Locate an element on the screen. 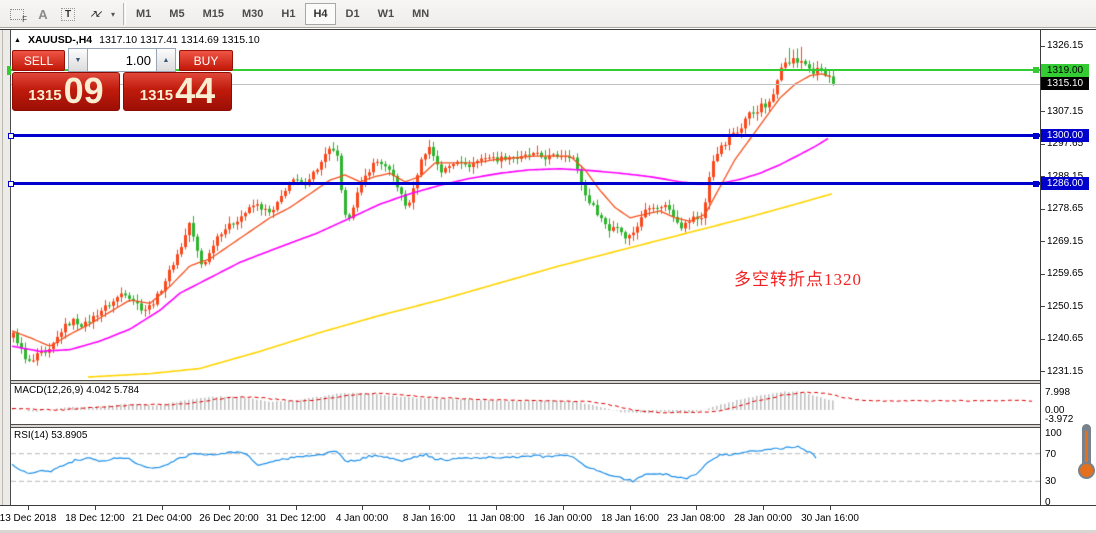 The width and height of the screenshot is (1096, 533). date-axis-label: 26 Dec 20:00 is located at coordinates (229, 518).